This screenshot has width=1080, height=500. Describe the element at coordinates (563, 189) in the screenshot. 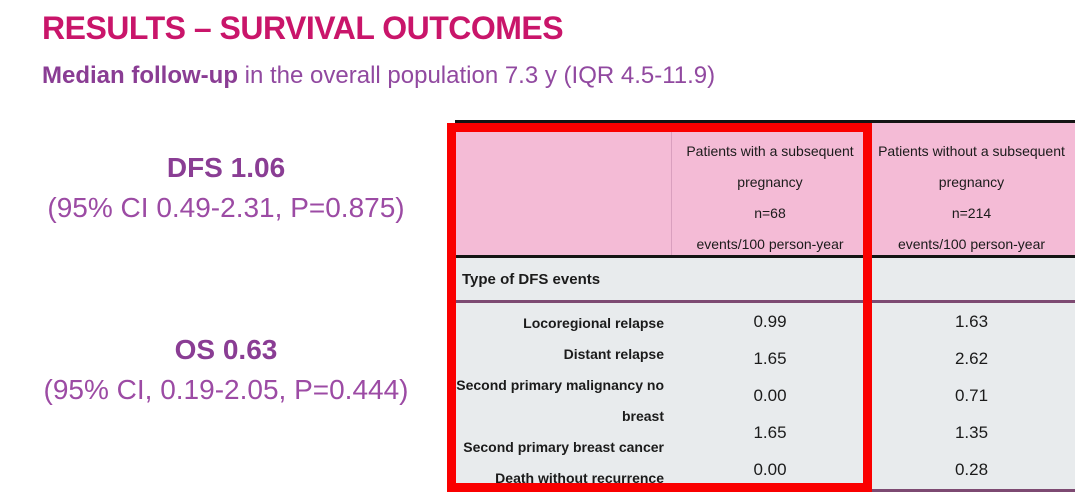

I see `table-header-empty-cell` at that location.